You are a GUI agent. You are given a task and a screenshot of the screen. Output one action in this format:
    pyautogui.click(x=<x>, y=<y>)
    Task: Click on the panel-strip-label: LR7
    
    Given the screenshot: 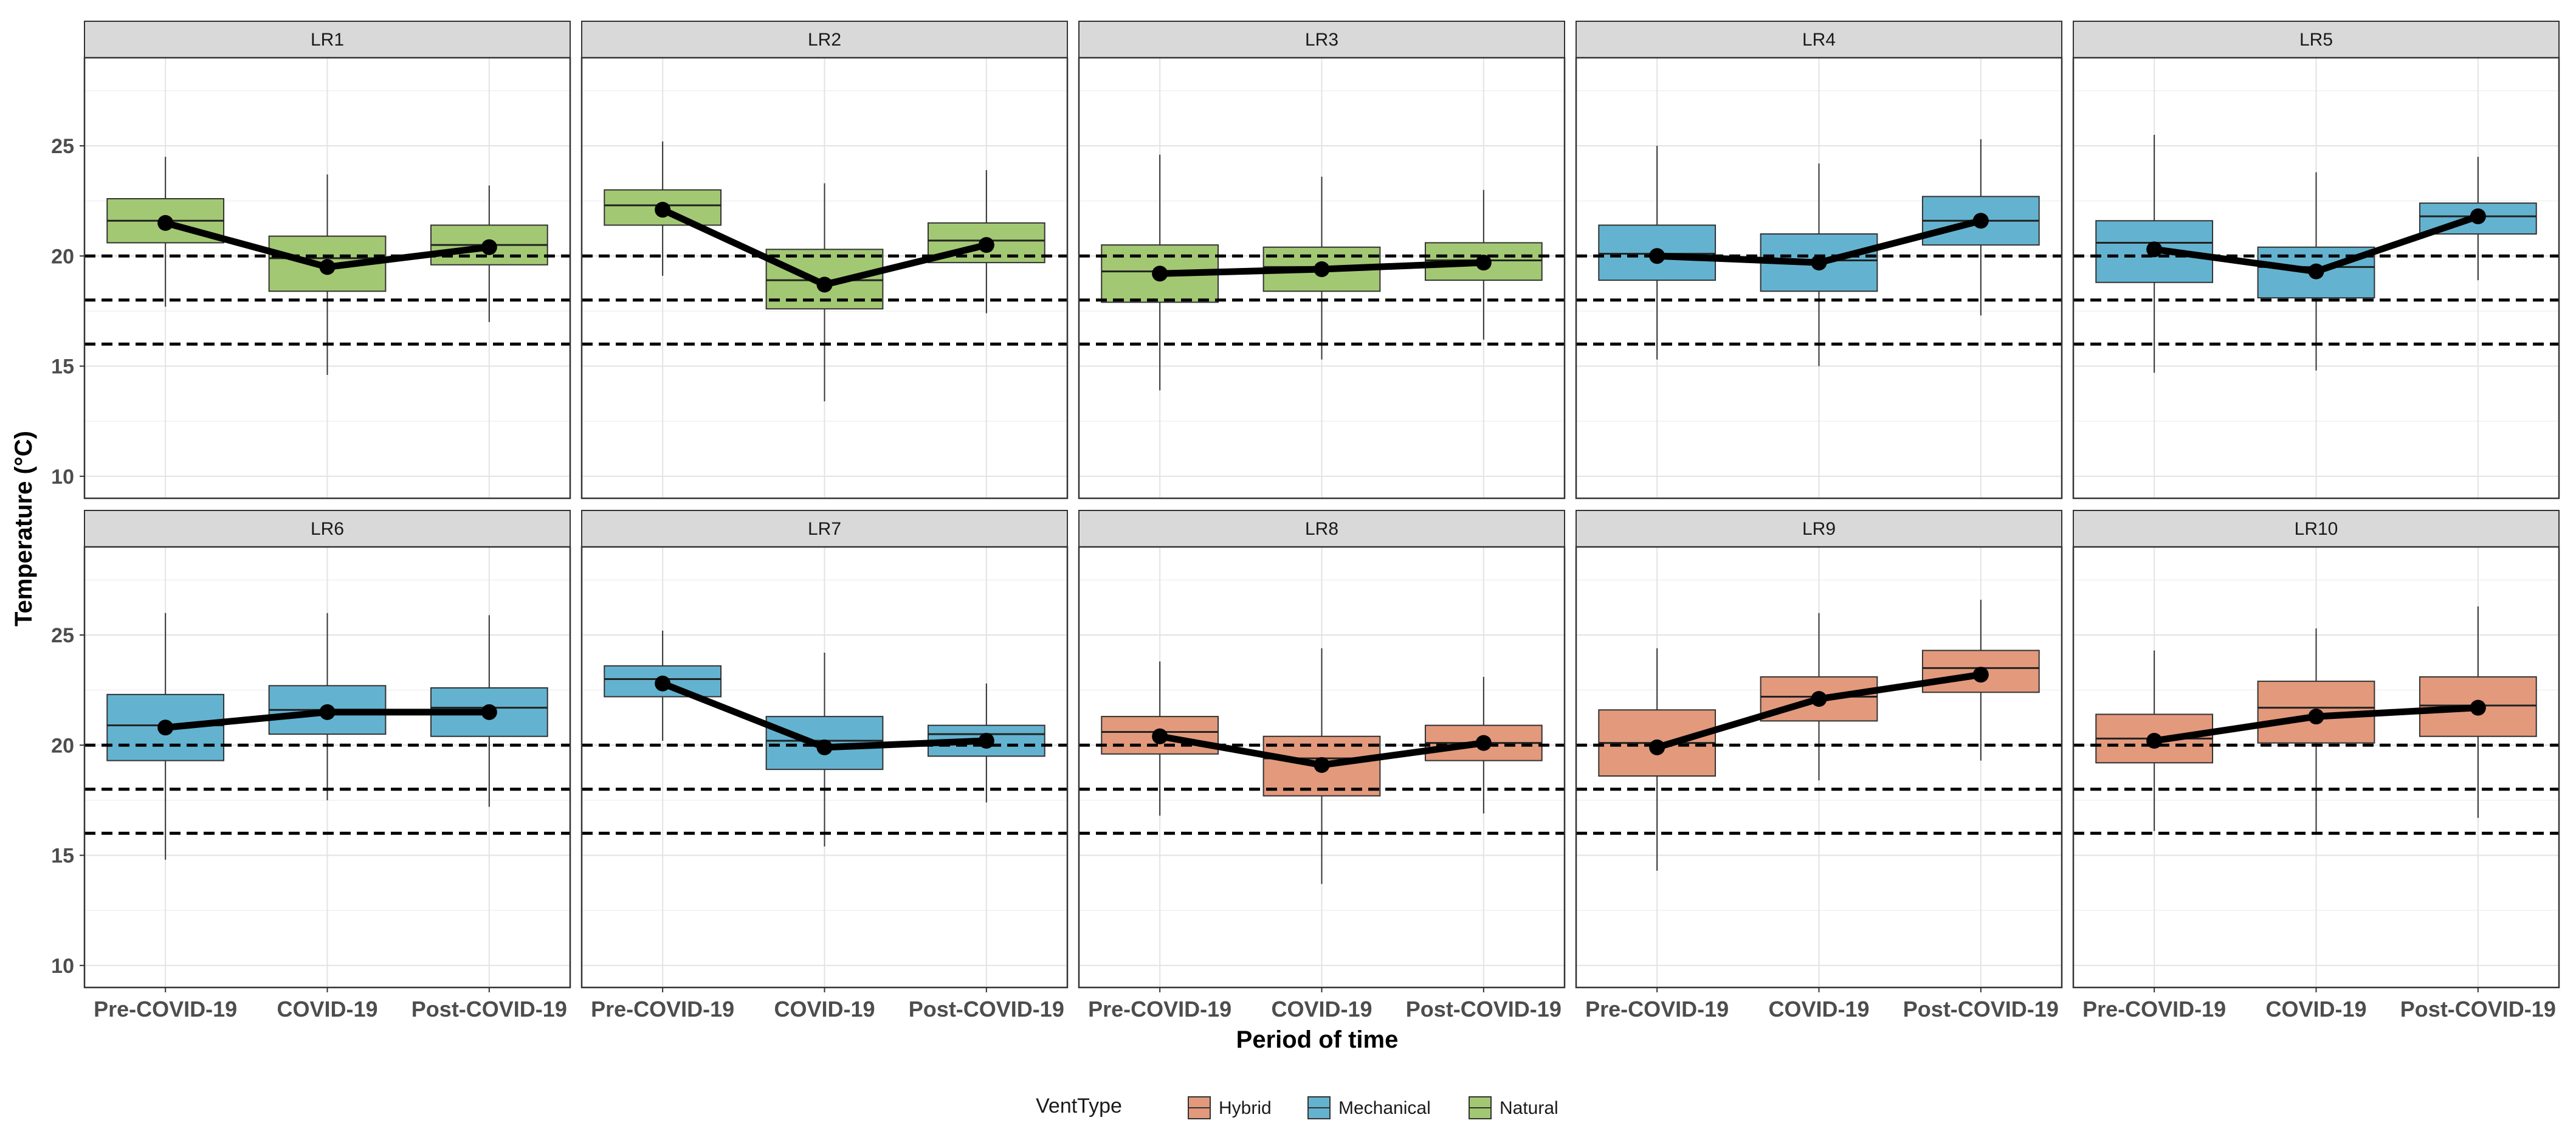 What is the action you would take?
    pyautogui.click(x=824, y=529)
    